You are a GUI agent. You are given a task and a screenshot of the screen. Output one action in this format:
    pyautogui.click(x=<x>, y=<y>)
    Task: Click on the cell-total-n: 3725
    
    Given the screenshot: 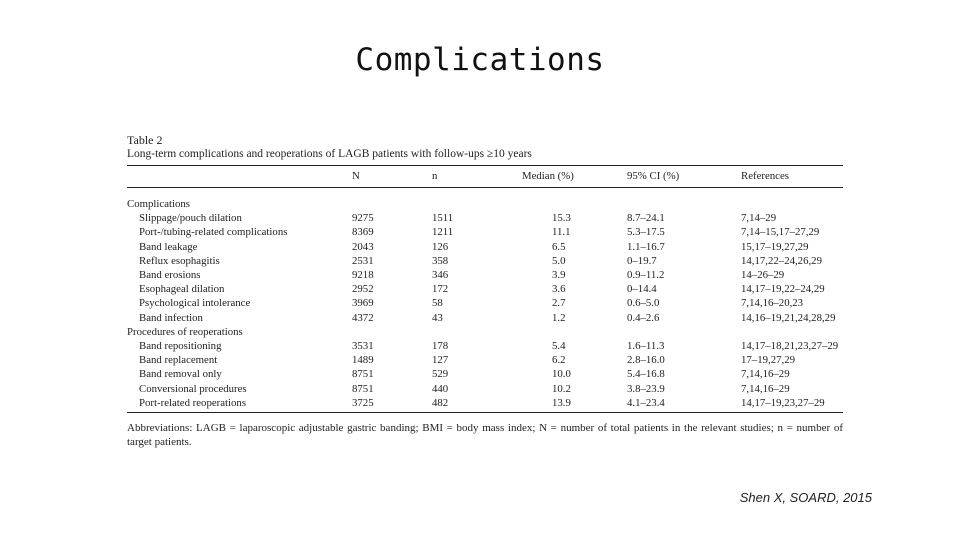 What is the action you would take?
    pyautogui.click(x=392, y=404)
    